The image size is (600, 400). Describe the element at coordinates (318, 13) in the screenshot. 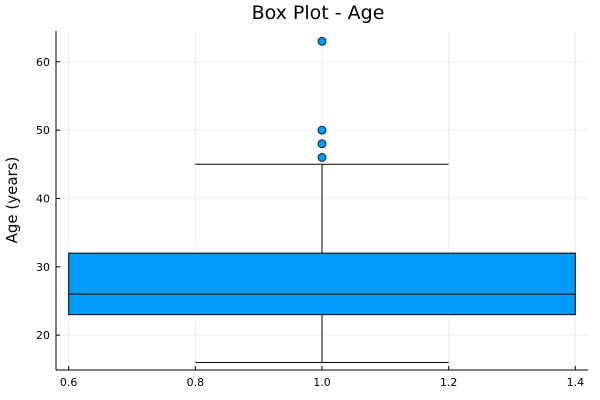

I see `chart-title: Box Plot - Age` at that location.